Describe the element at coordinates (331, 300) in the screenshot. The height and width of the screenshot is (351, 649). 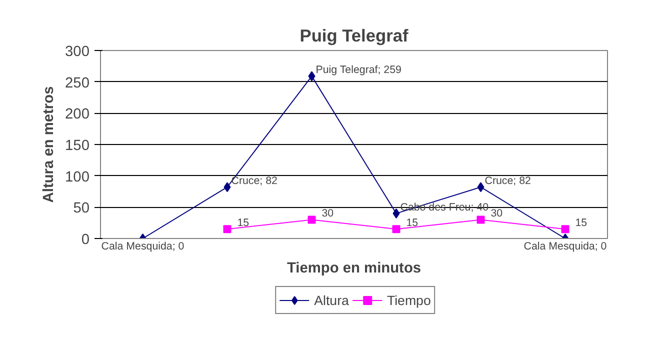
I see `legend-label: Altura` at that location.